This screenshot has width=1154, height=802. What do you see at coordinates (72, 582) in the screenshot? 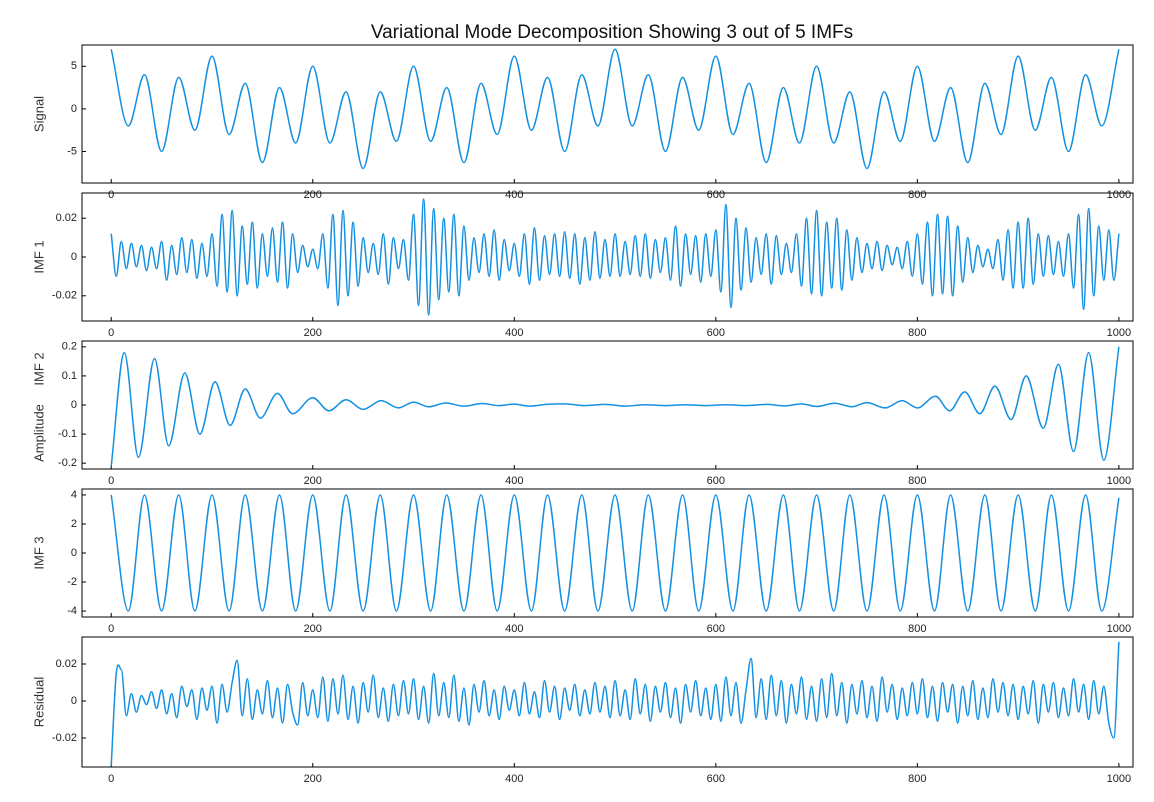
I see `y-tick-label: -2` at bounding box center [72, 582].